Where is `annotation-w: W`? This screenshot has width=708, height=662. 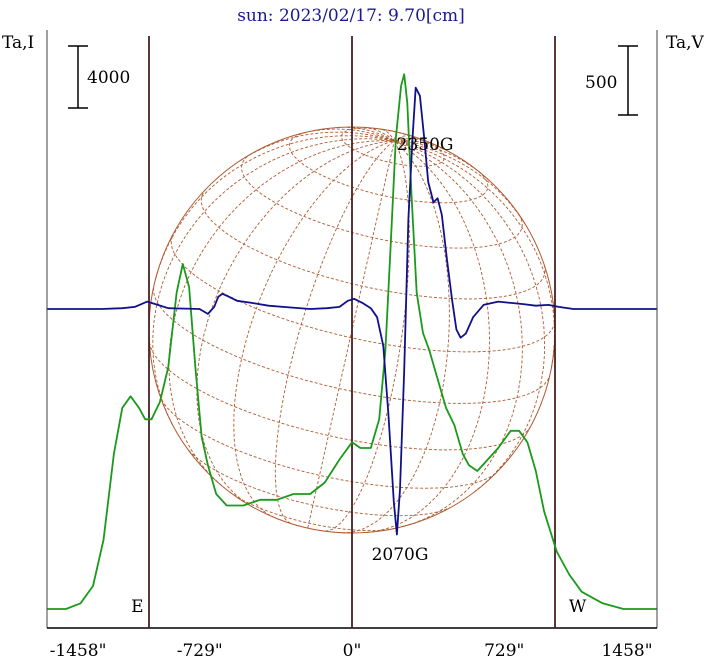 annotation-w: W is located at coordinates (578, 607).